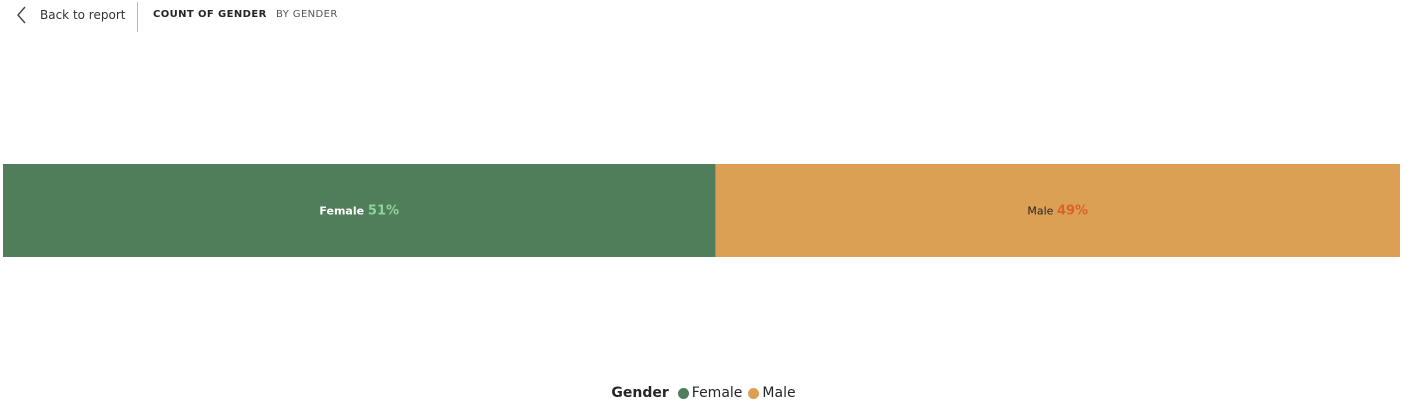  I want to click on legend-item-male: Male, so click(772, 393).